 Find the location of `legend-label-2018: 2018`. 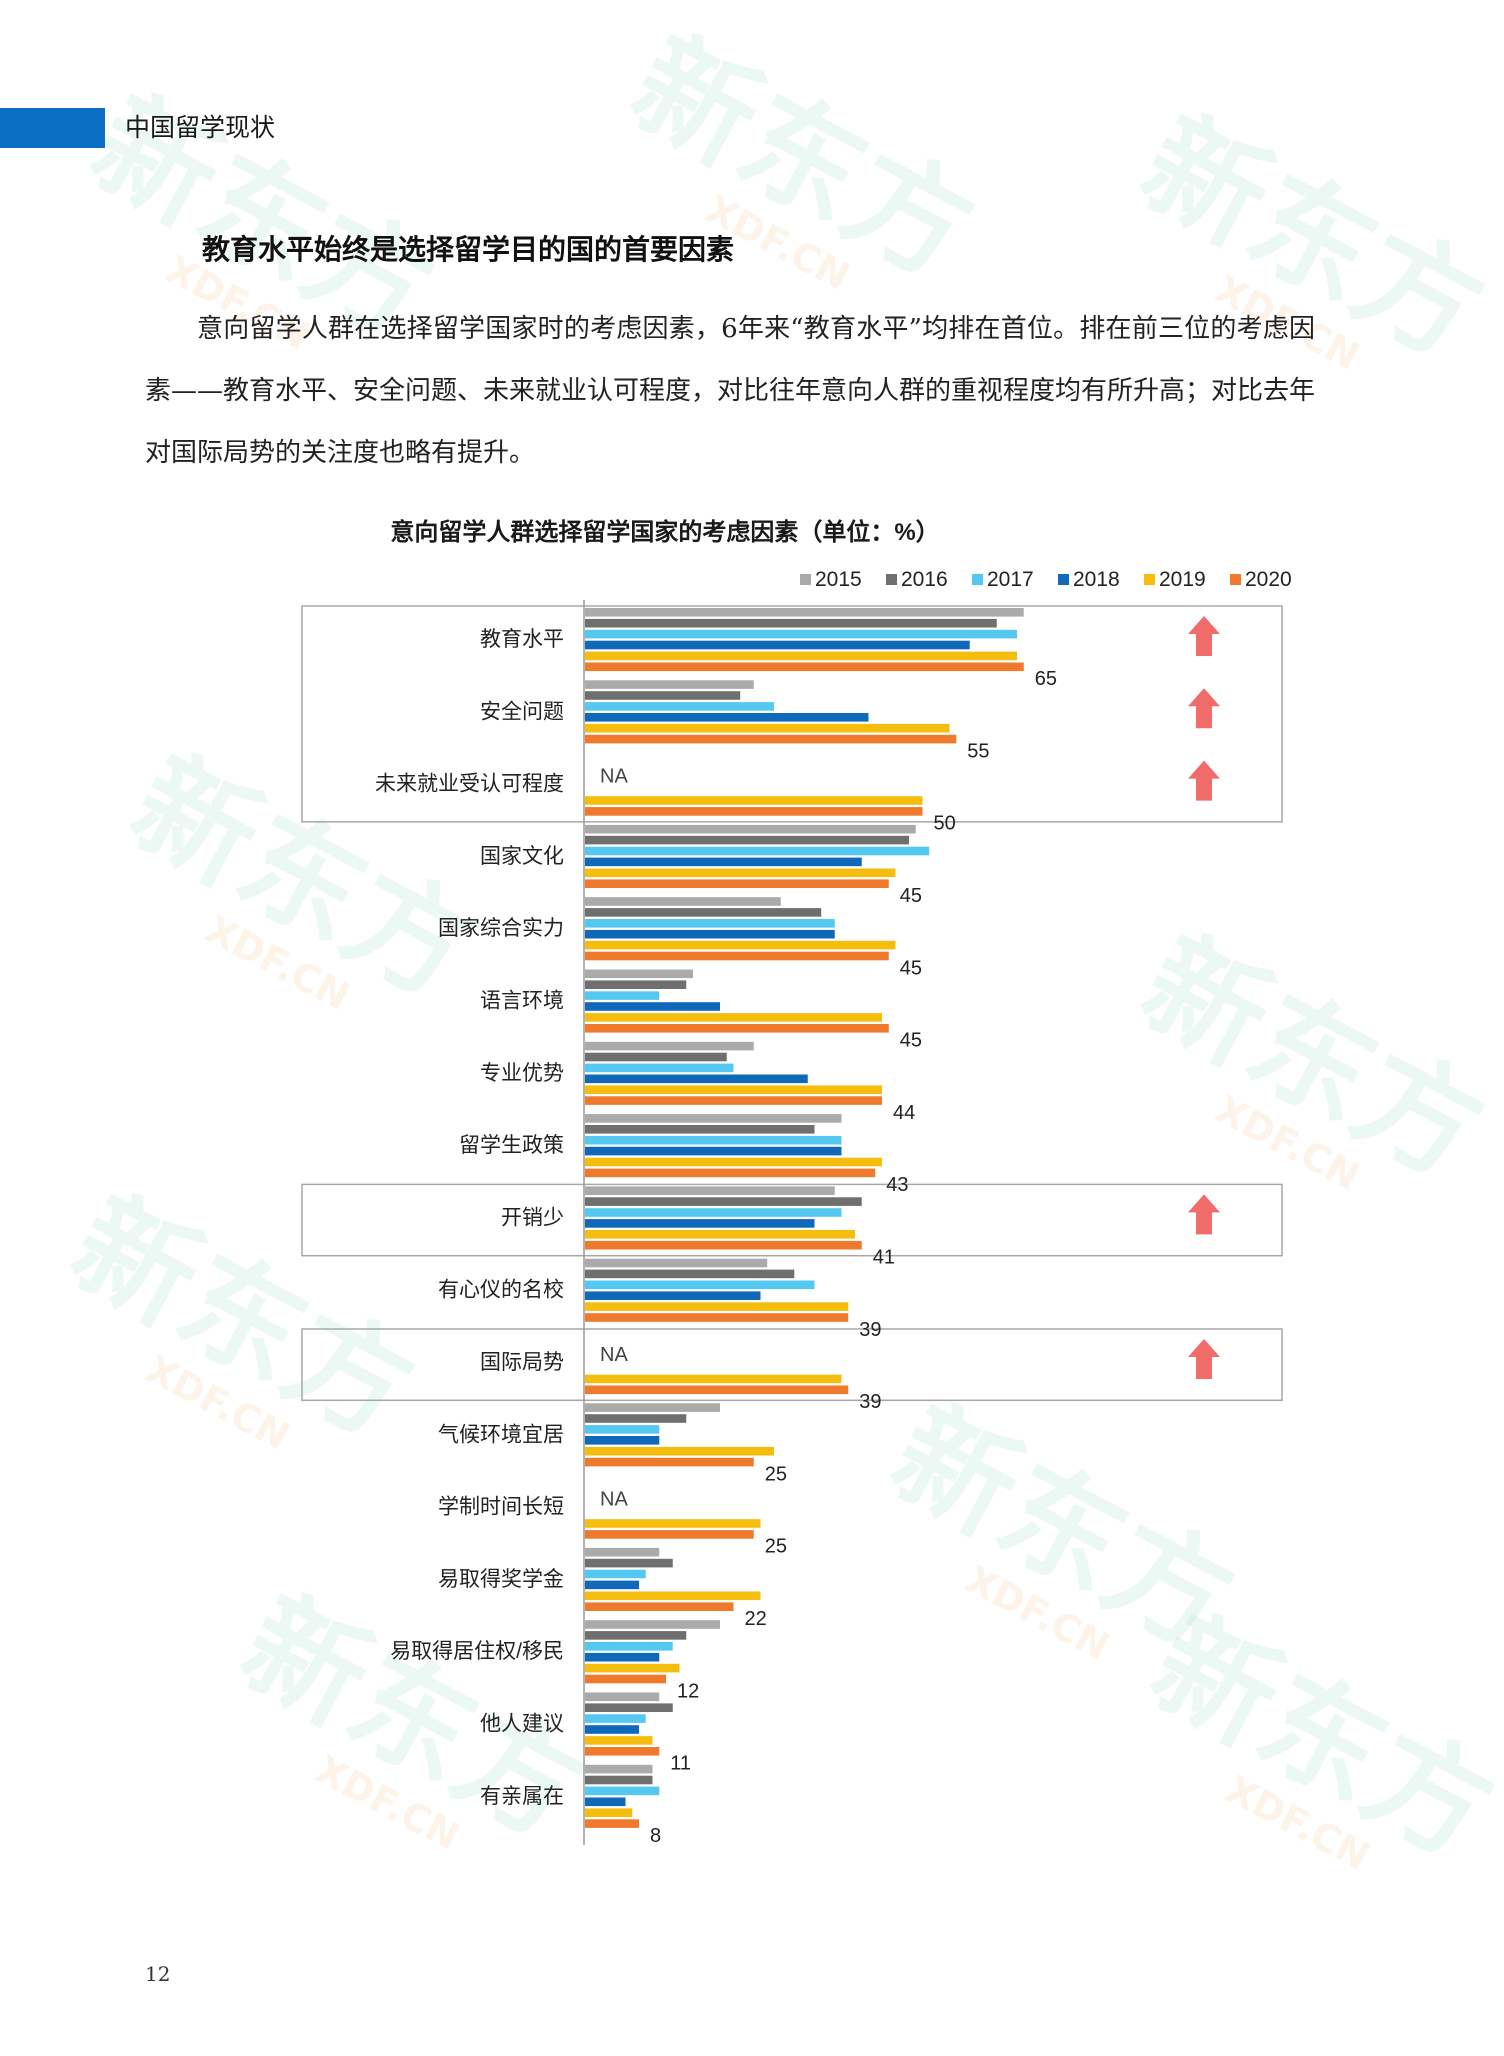

legend-label-2018: 2018 is located at coordinates (1096, 579).